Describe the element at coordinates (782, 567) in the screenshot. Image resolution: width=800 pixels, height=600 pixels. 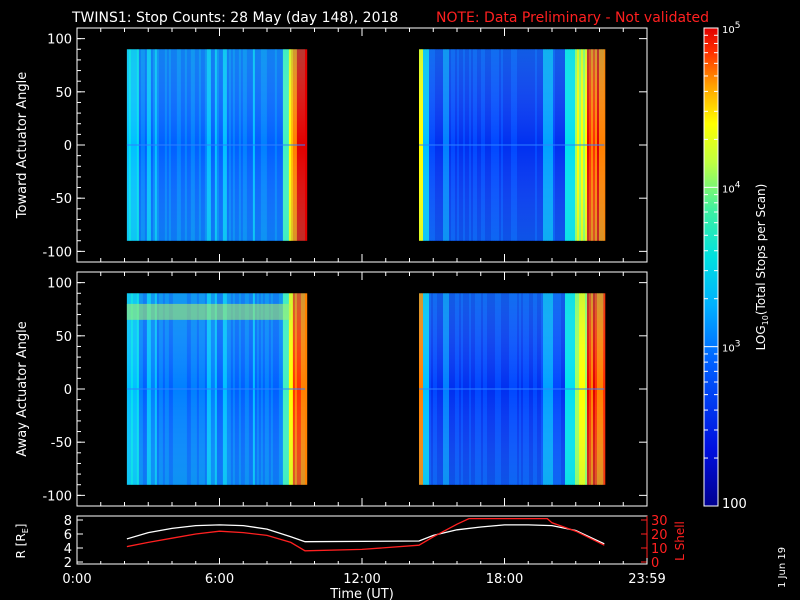
I see `side-date: 1 Jun 19` at that location.